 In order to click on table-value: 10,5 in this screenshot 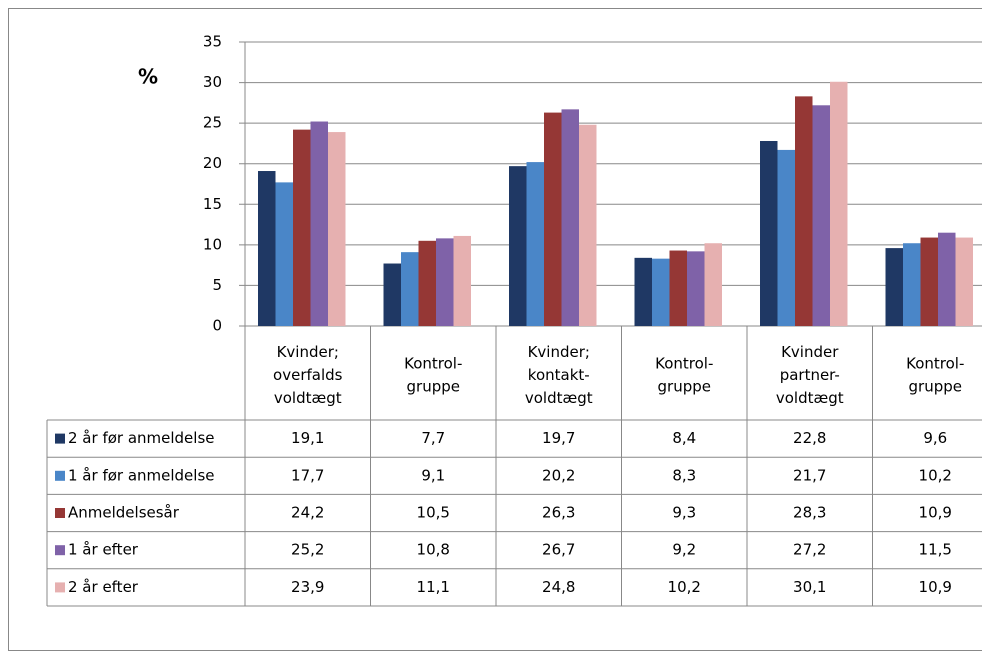, I will do `click(433, 513)`.